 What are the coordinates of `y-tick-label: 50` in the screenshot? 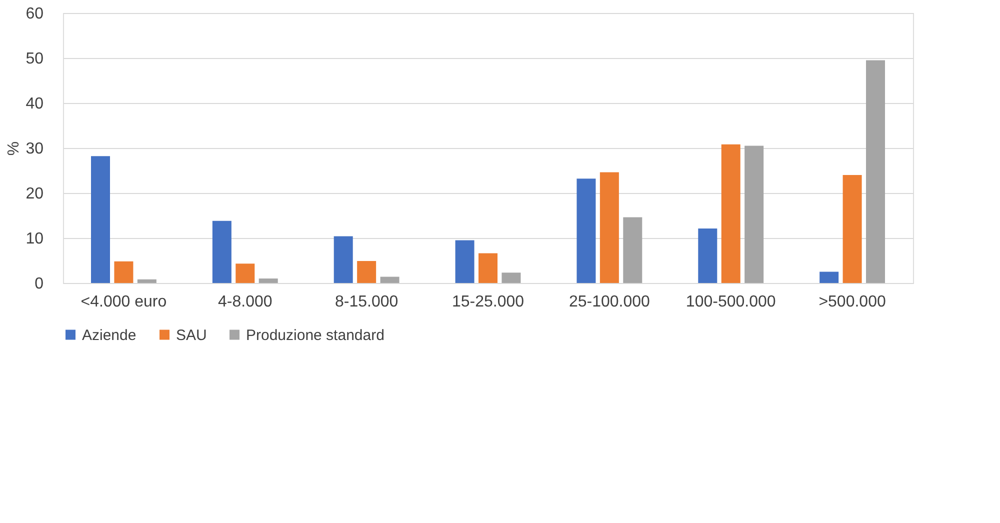 It's located at (35, 59).